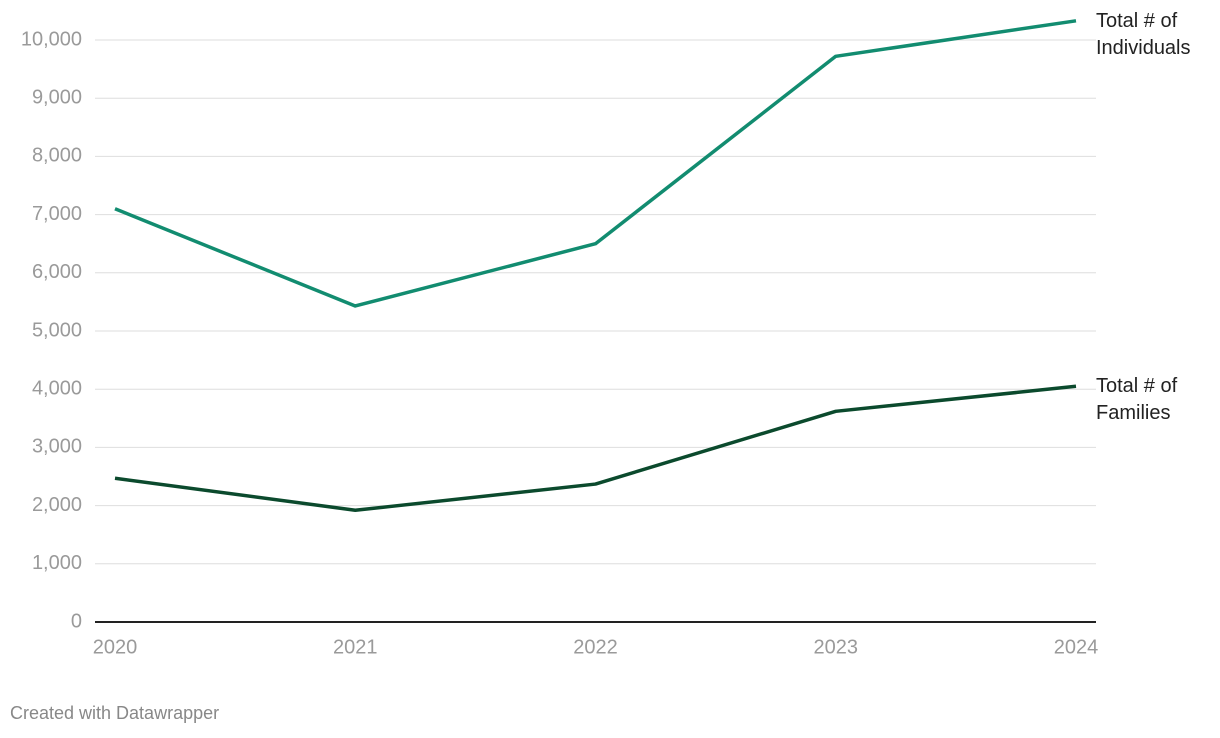  I want to click on y-tick-label: 7,000, so click(57, 214).